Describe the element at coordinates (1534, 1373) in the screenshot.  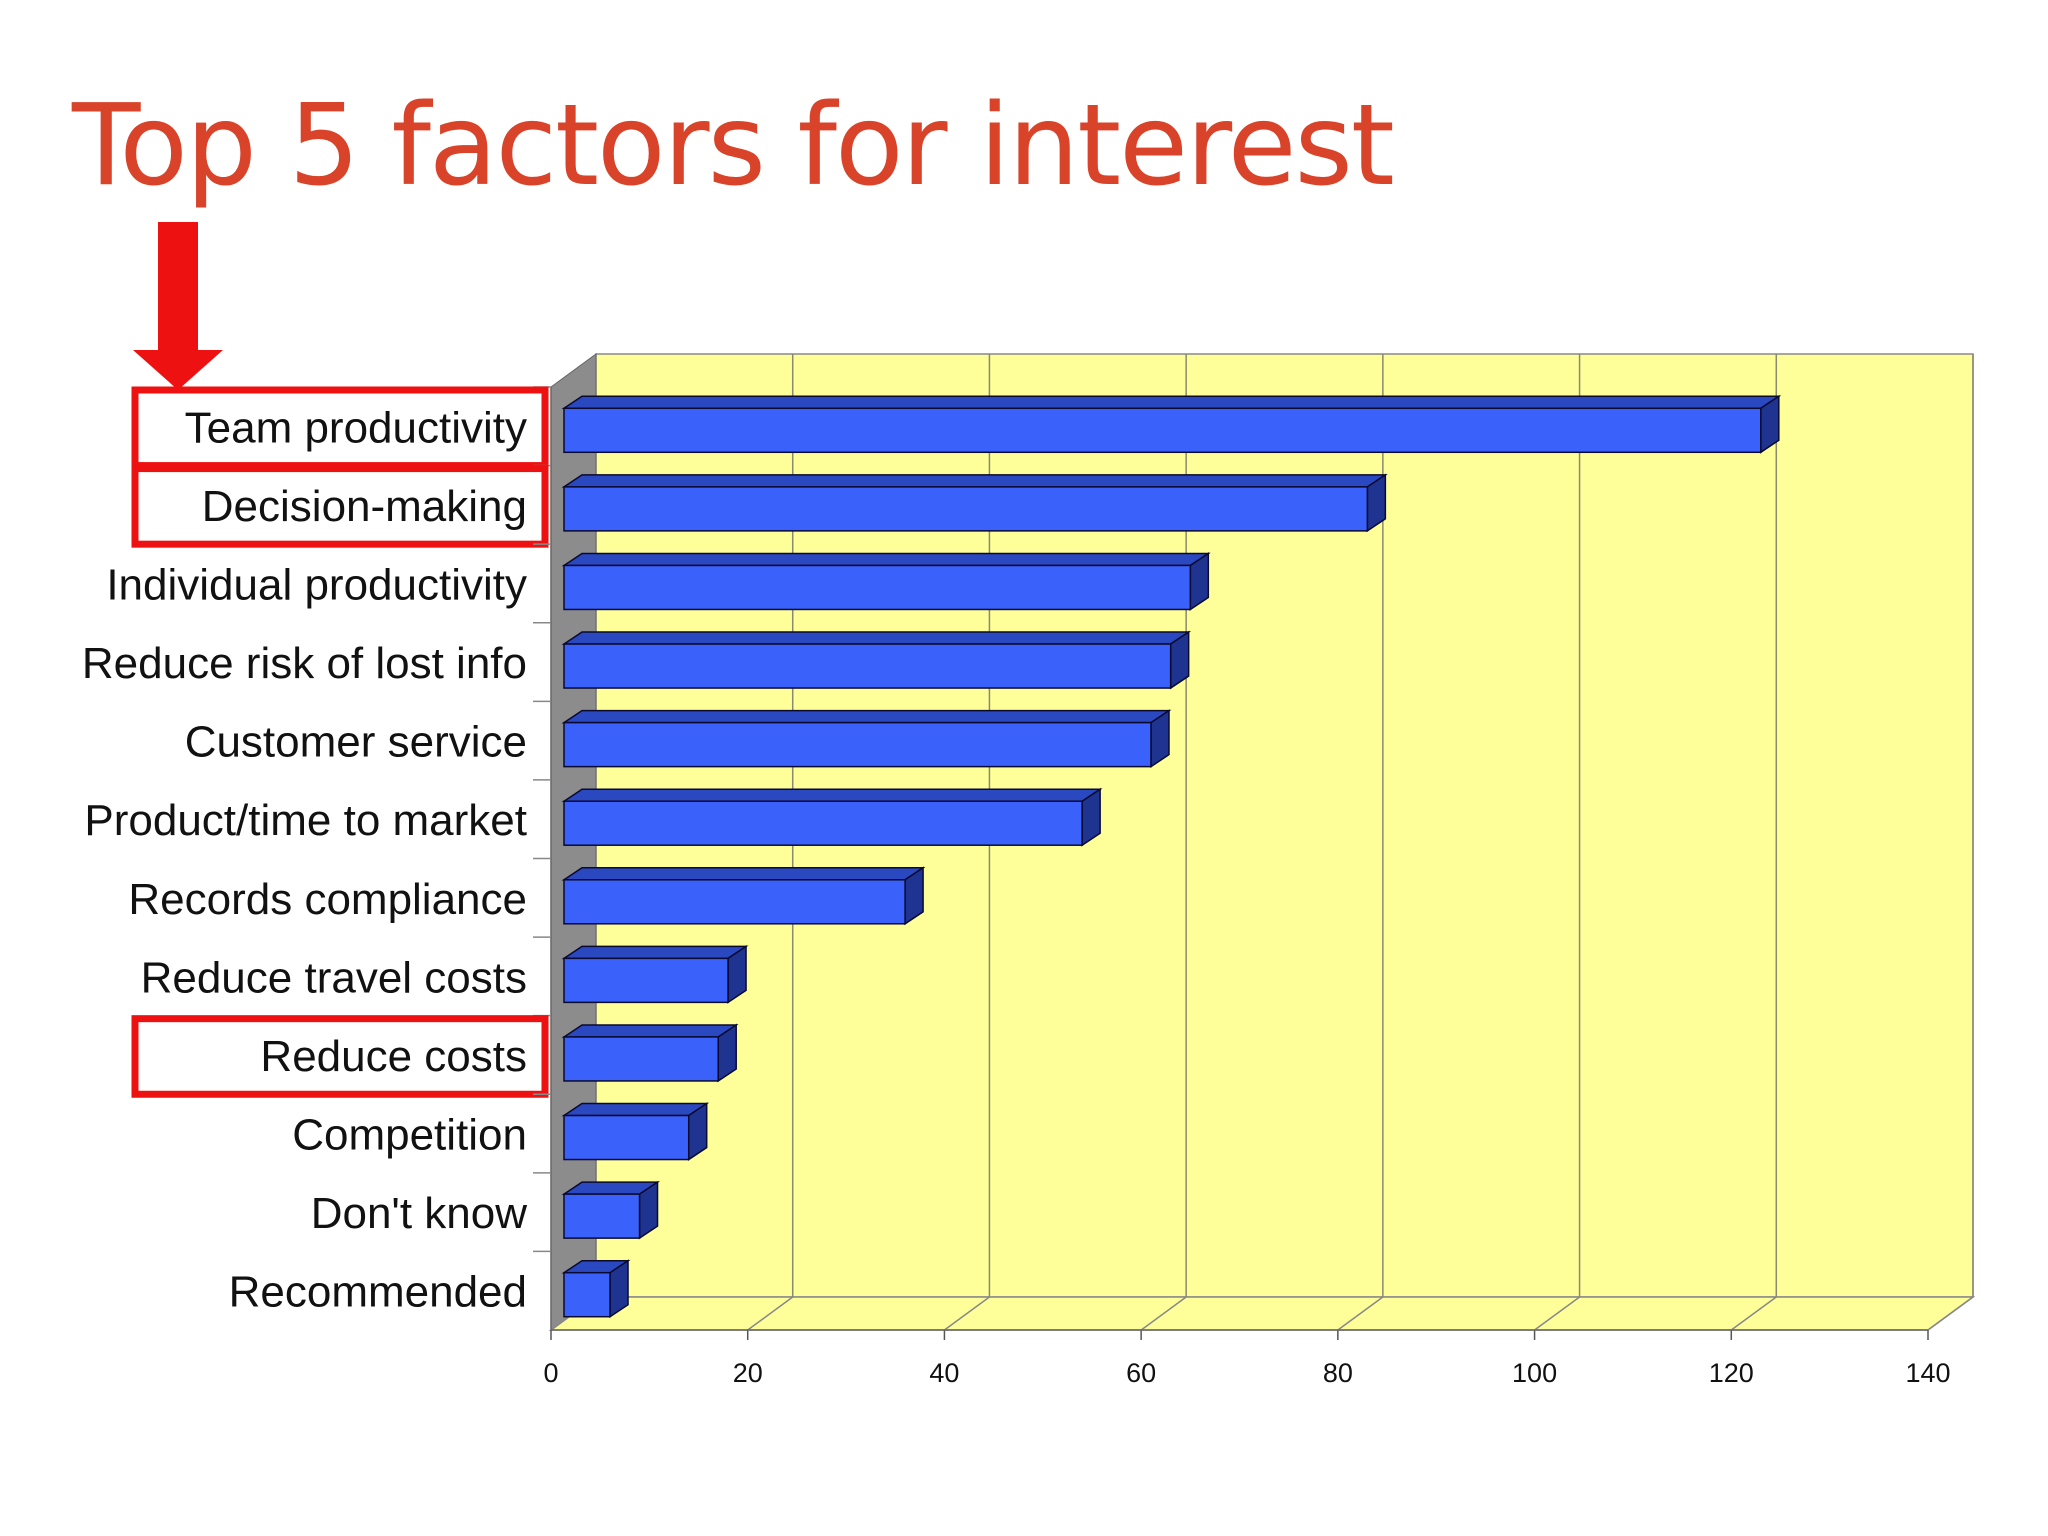
I see `x-tick-label: 100` at that location.